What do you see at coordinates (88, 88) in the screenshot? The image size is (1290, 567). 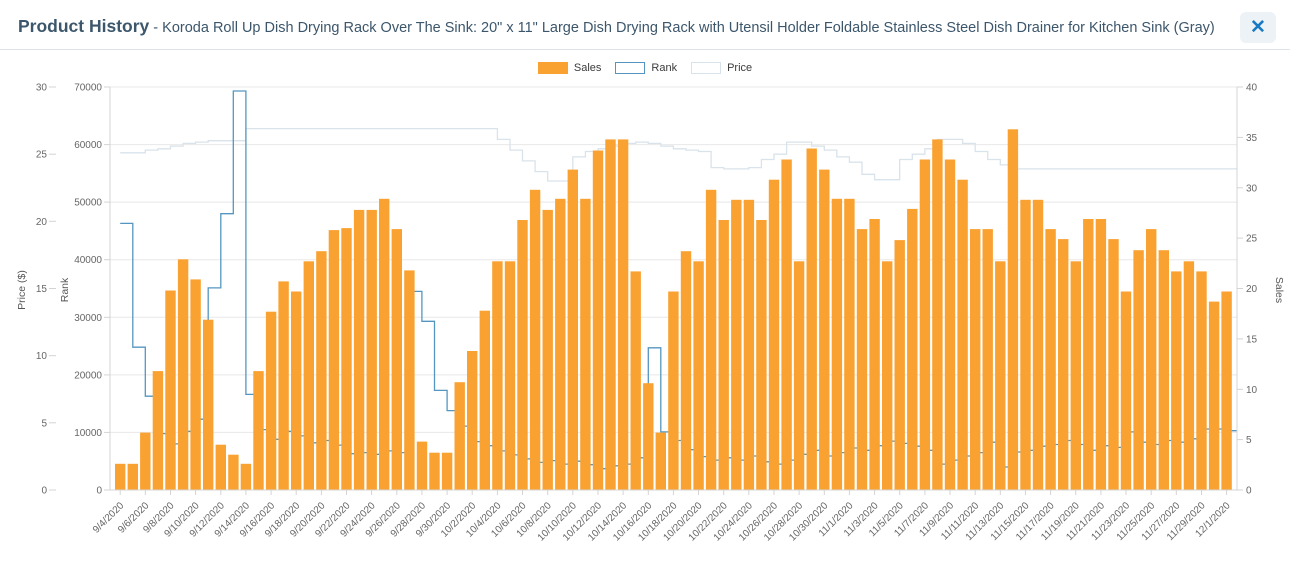 I see `svg-text: 70000` at bounding box center [88, 88].